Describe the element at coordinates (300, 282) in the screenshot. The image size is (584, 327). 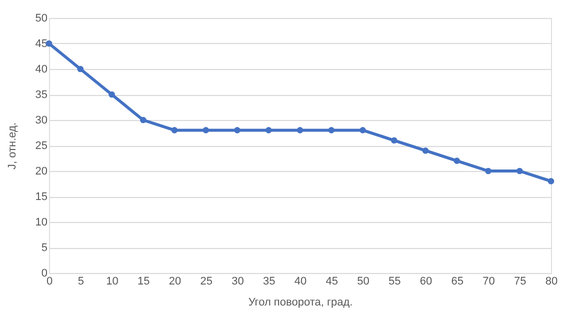
I see `x-tick-label: 40` at that location.